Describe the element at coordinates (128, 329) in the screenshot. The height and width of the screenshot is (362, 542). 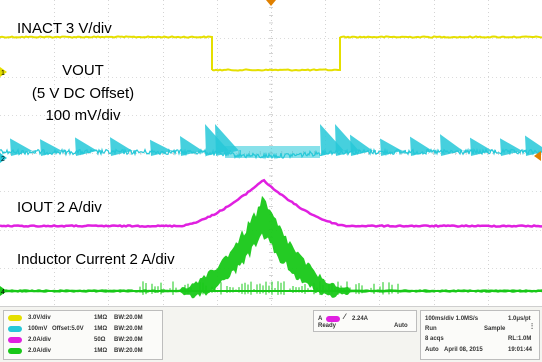
I see `ch2-bandwidth: BW:20.0M` at that location.